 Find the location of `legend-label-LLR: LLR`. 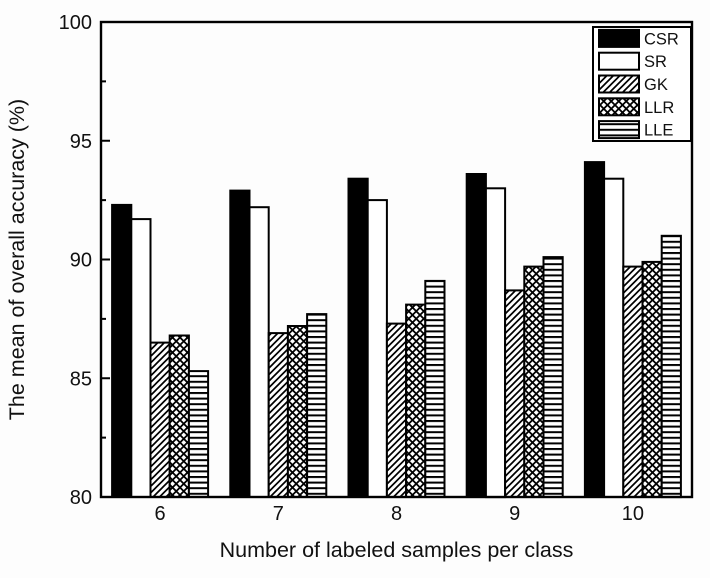

legend-label-LLR: LLR is located at coordinates (659, 108).